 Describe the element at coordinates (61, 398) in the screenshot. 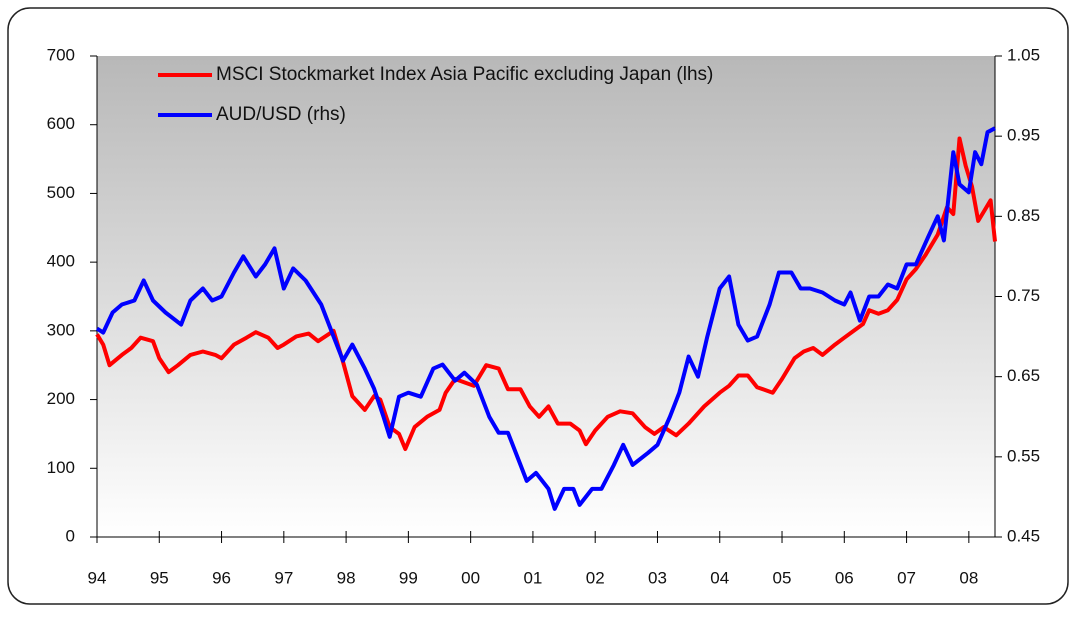

I see `y-tick-label: 200` at that location.